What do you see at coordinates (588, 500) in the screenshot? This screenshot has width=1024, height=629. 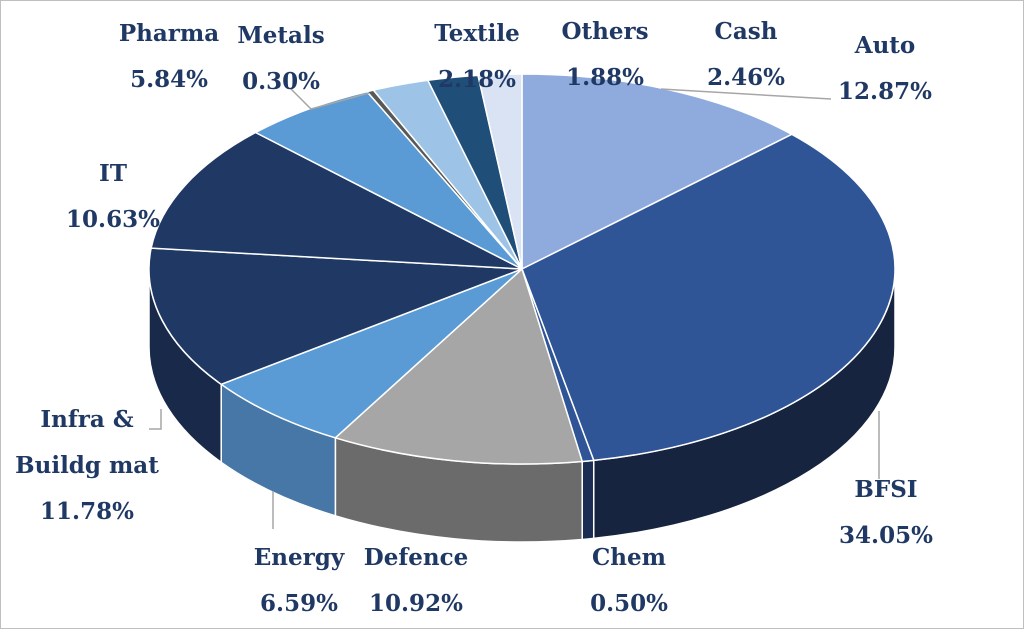 I see `side-chem` at bounding box center [588, 500].